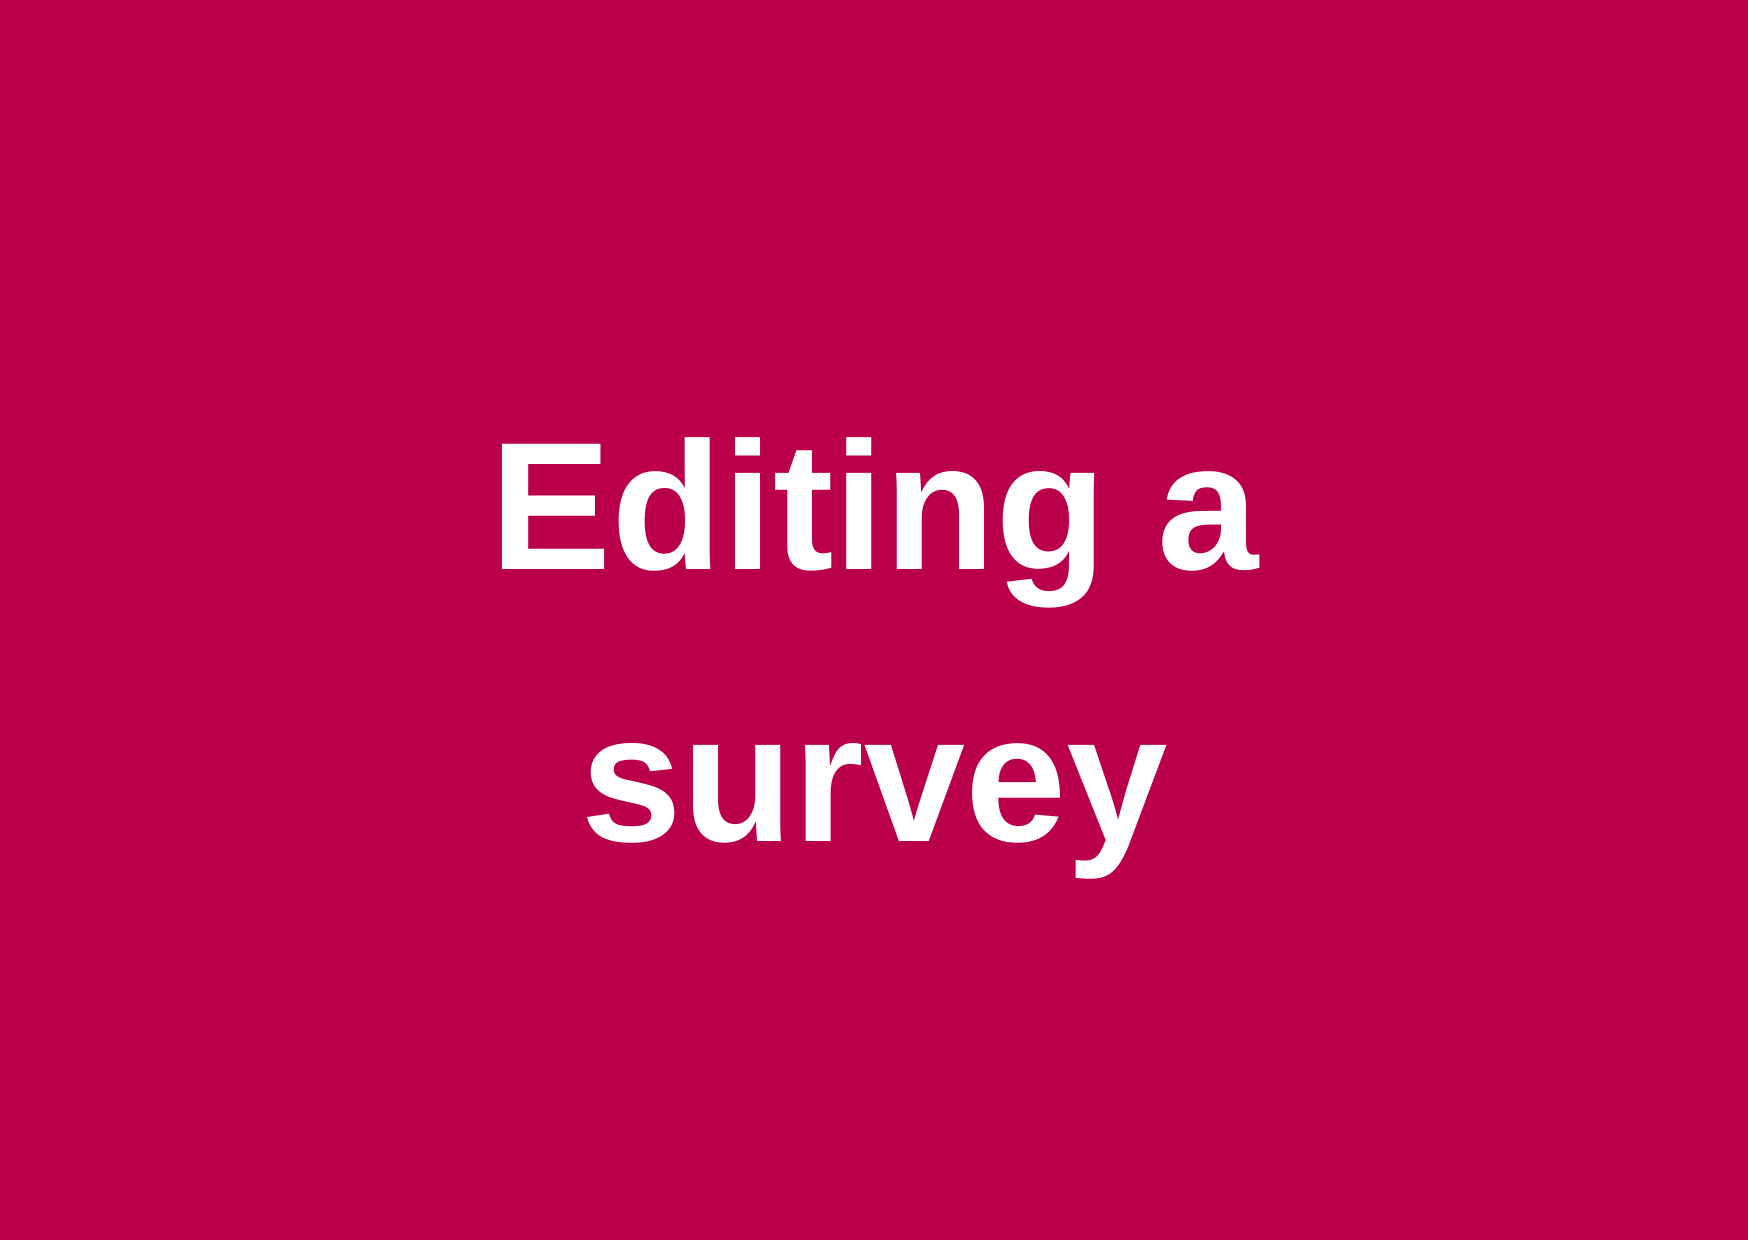 The width and height of the screenshot is (1748, 1240). What do you see at coordinates (874, 506) in the screenshot?
I see `title-line-1: Editing a` at bounding box center [874, 506].